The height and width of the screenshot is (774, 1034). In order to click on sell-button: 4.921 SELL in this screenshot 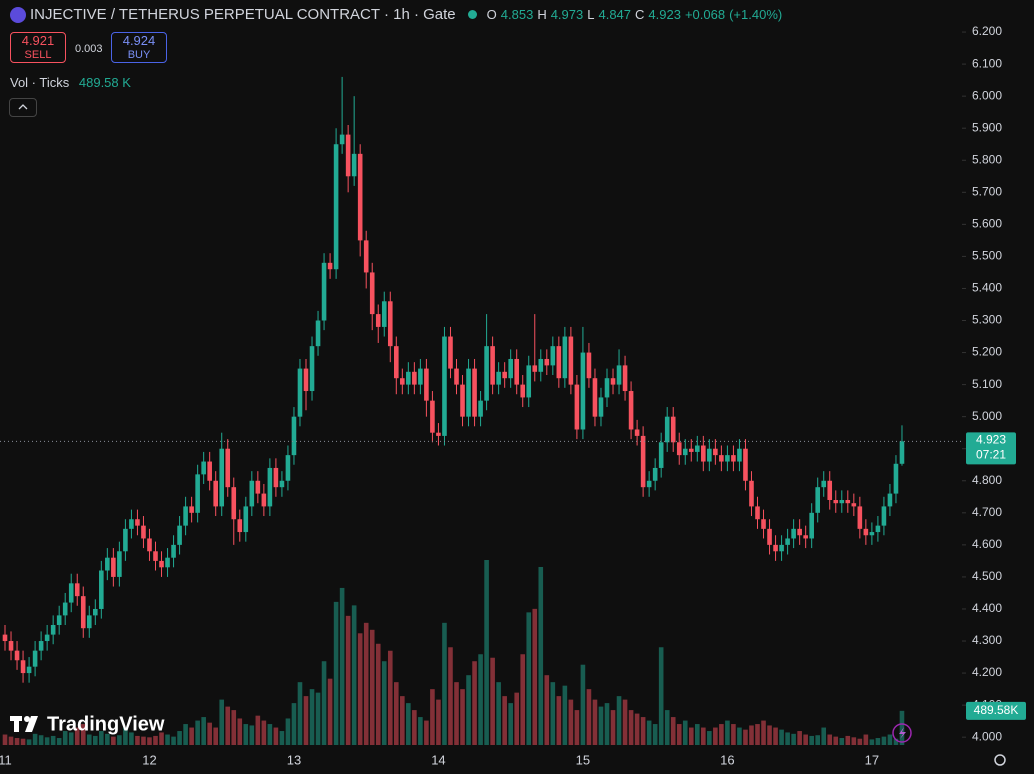, I will do `click(38, 47)`.